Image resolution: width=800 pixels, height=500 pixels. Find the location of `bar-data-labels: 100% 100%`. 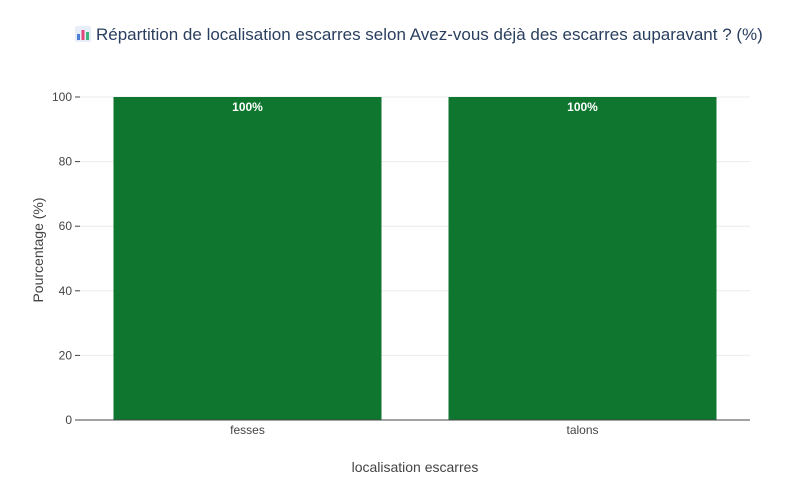

bar-data-labels: 100% 100% is located at coordinates (415, 107).